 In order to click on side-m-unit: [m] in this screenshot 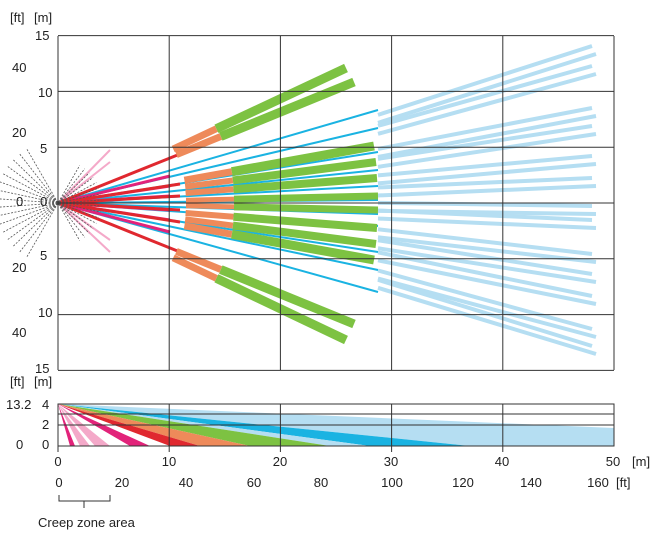, I will do `click(43, 381)`.